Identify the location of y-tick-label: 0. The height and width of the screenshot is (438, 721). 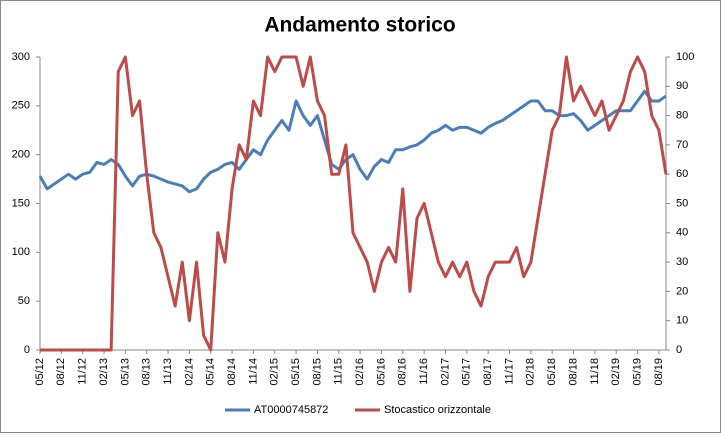
(27, 350).